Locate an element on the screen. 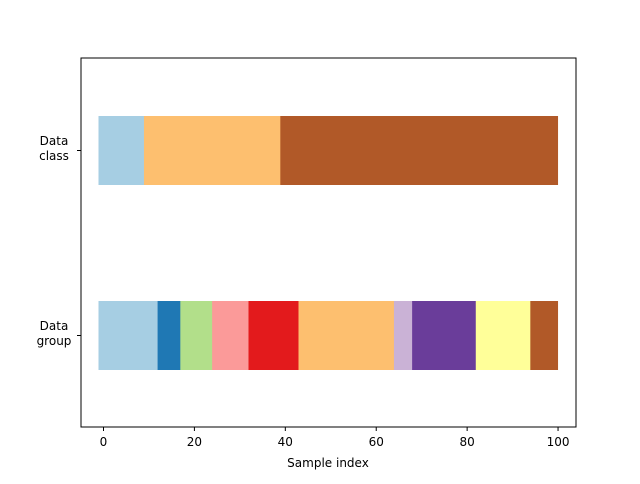 The image size is (640, 484). segment-row1-value3 is located at coordinates (233, 335).